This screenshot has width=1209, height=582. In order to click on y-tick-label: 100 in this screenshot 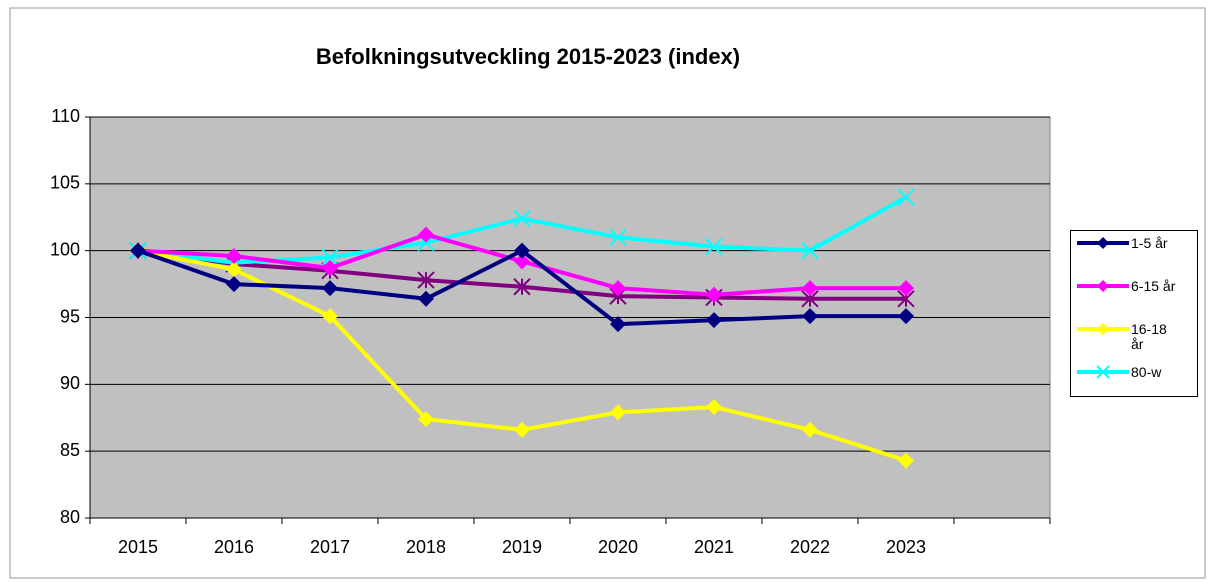, I will do `click(65, 249)`.